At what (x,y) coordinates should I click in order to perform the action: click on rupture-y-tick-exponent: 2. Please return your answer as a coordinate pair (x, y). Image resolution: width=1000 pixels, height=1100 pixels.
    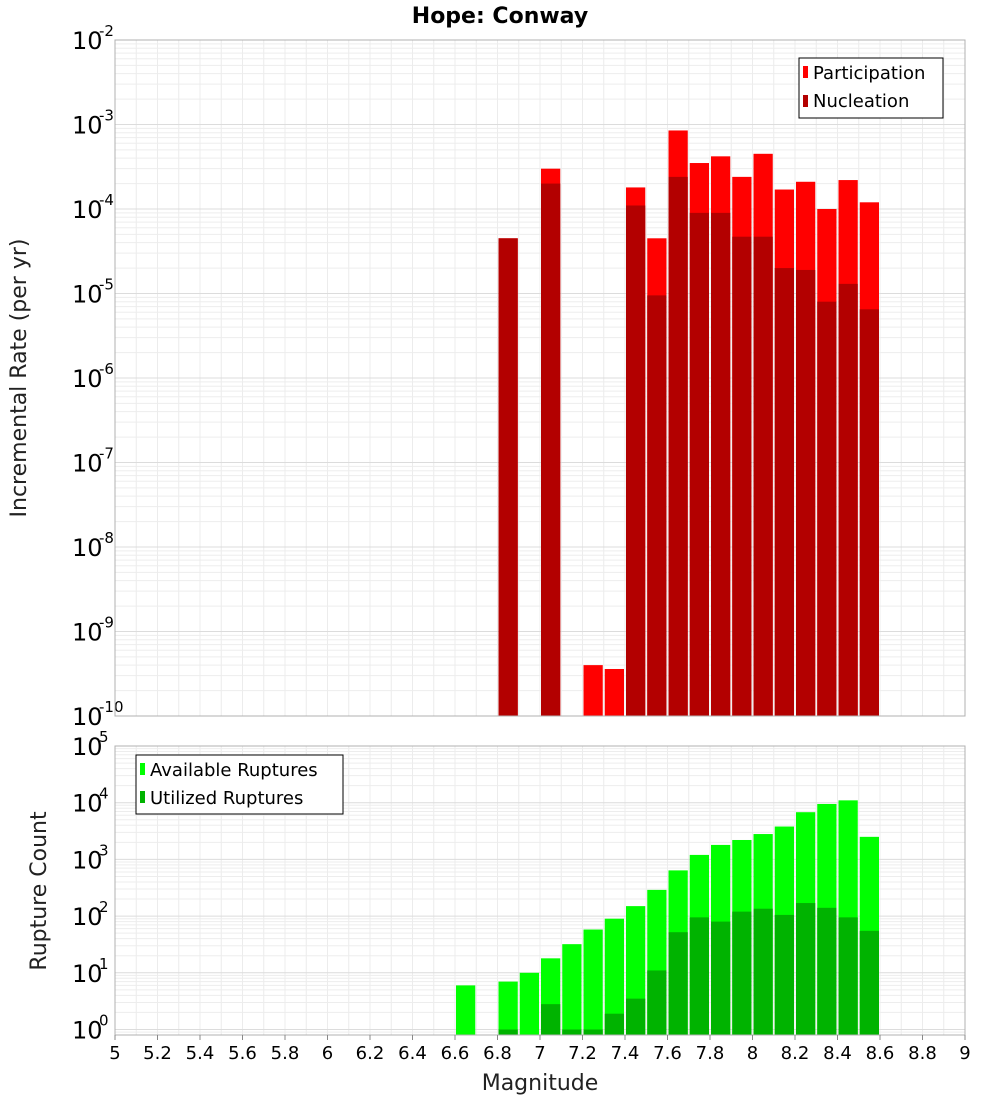
    Looking at the image, I should click on (104, 907).